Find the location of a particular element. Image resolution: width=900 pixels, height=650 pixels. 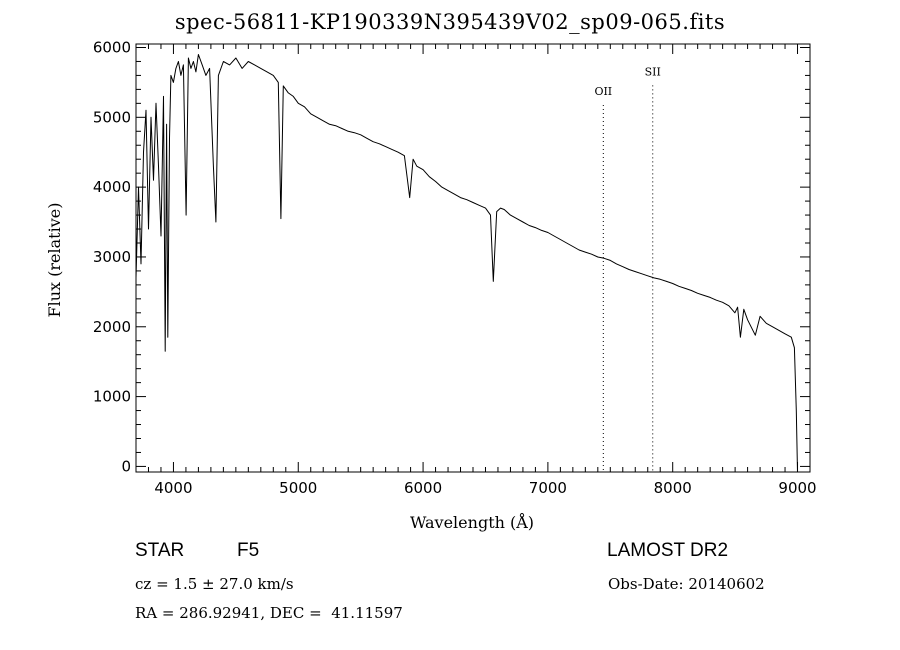

x-tick-label: 9000 is located at coordinates (797, 488).